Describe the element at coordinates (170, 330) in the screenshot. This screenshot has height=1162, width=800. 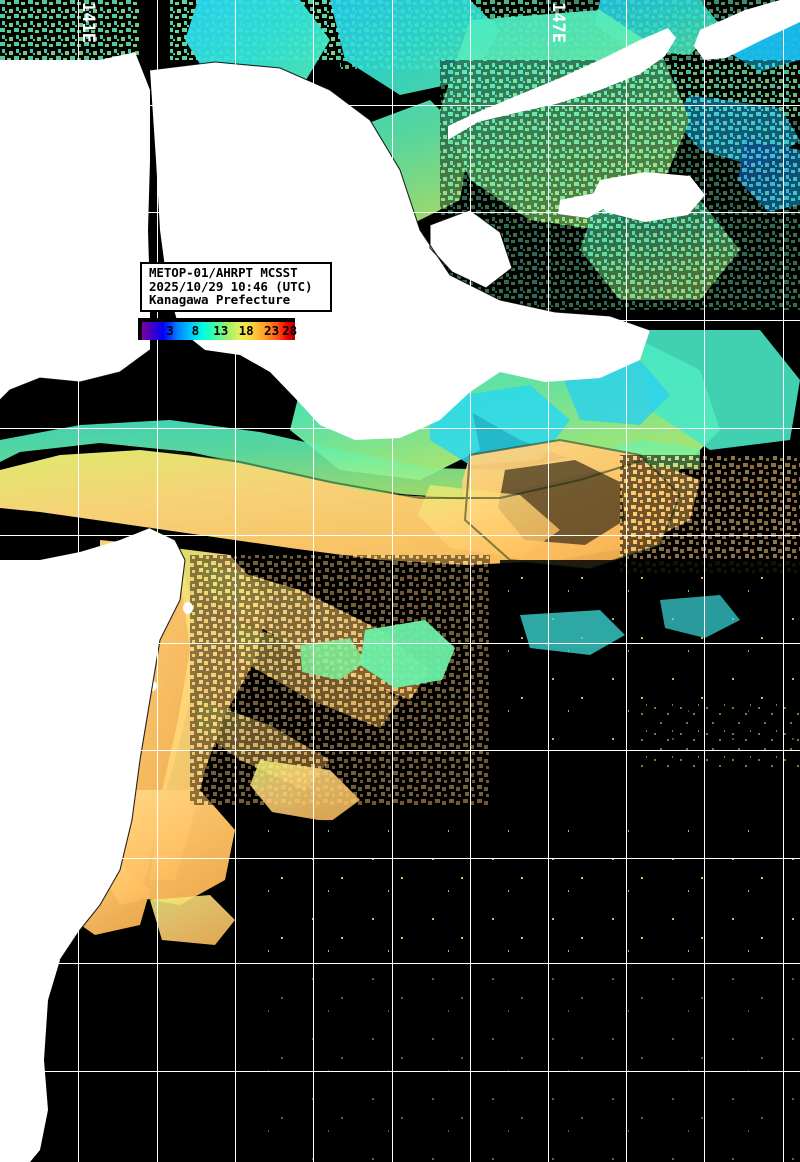
I see `colorbar-tick-3: 3` at that location.